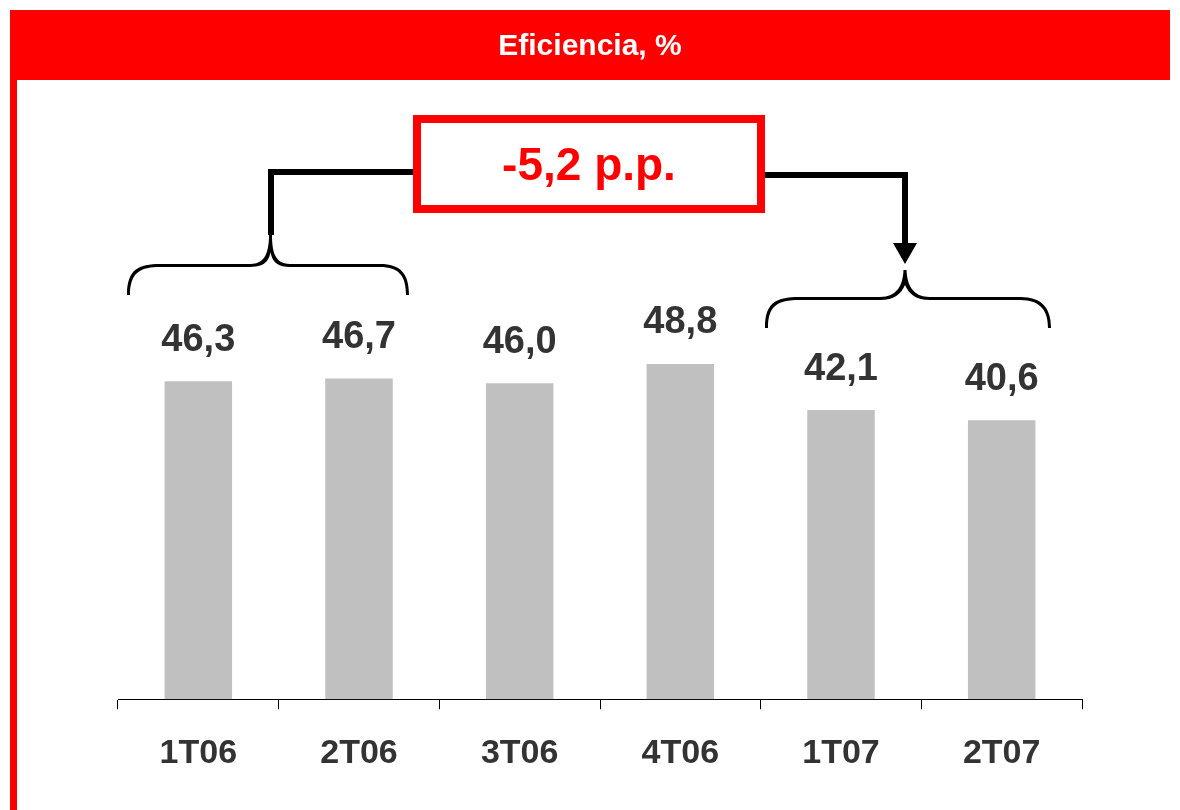 The image size is (1180, 810). I want to click on data-label: 46,0, so click(519, 339).